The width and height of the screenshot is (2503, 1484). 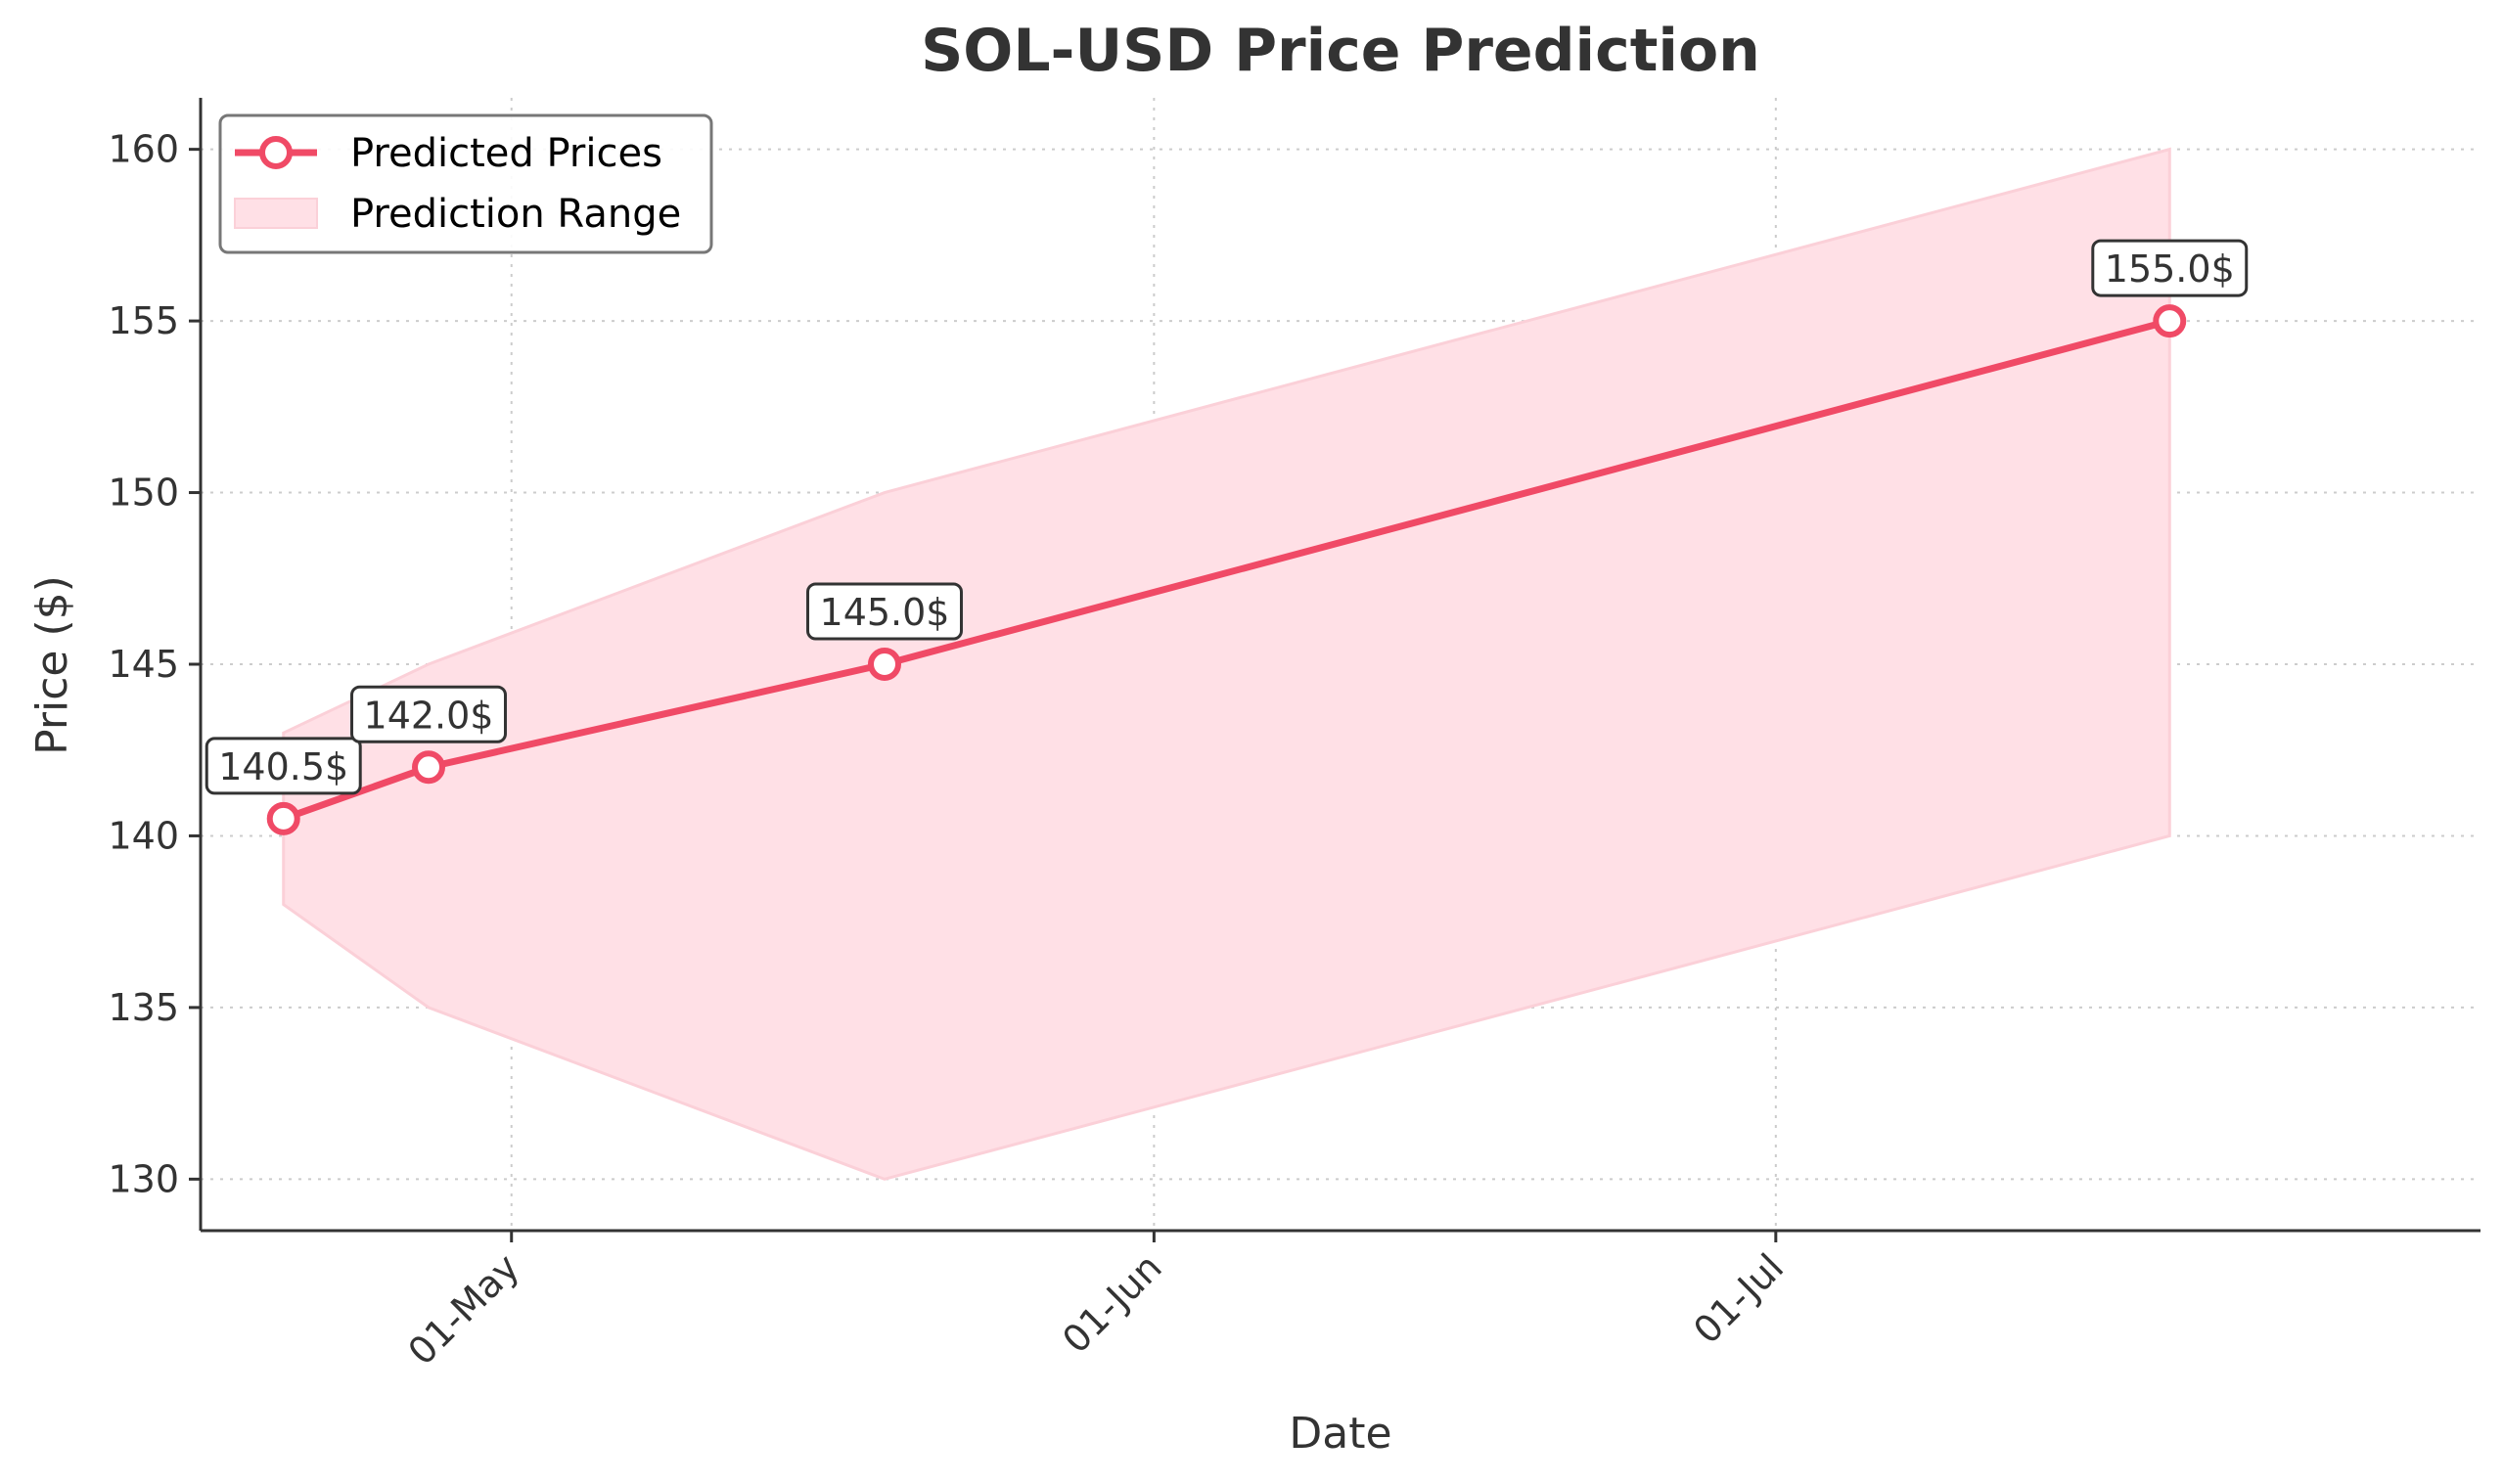 I want to click on x-axis-ticks: 01-May 01-Jun 01-Jul, so click(x=1096, y=1302).